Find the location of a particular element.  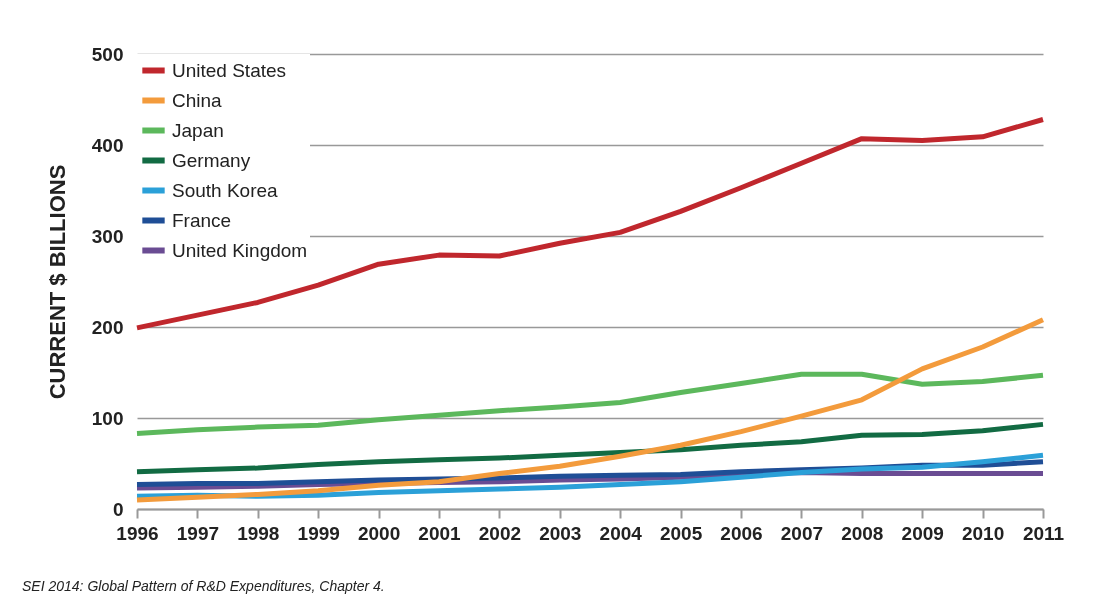

y-tick-label: 300 is located at coordinates (107, 236).